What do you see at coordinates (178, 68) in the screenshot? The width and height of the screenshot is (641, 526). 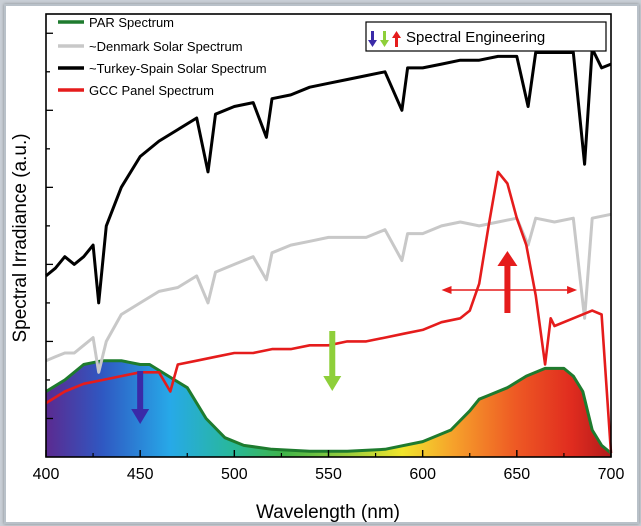 I see `legend-label-turkey-spain: ~Turkey-Spain Solar Spectrum` at bounding box center [178, 68].